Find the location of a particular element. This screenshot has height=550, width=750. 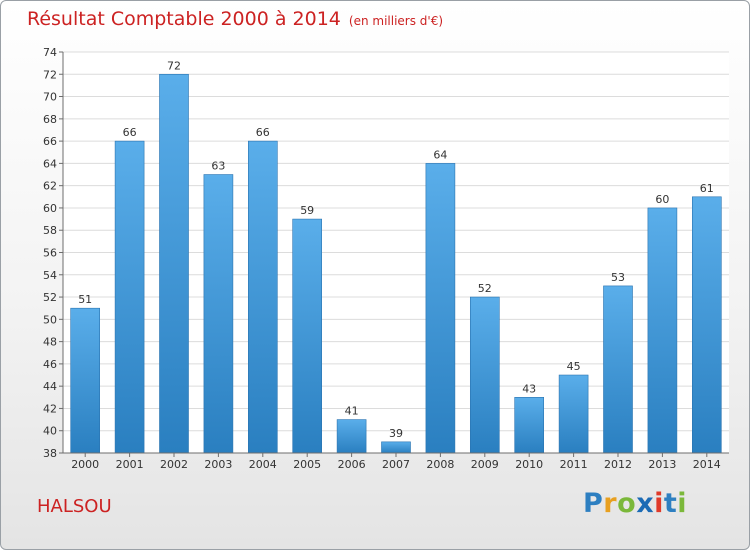

data-label: 39 is located at coordinates (396, 433).